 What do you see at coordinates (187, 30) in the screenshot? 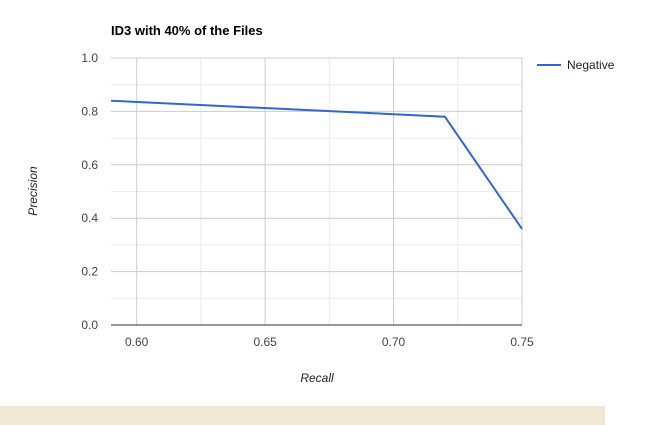
I see `chart-title: ID3 with 40% of the Files` at bounding box center [187, 30].